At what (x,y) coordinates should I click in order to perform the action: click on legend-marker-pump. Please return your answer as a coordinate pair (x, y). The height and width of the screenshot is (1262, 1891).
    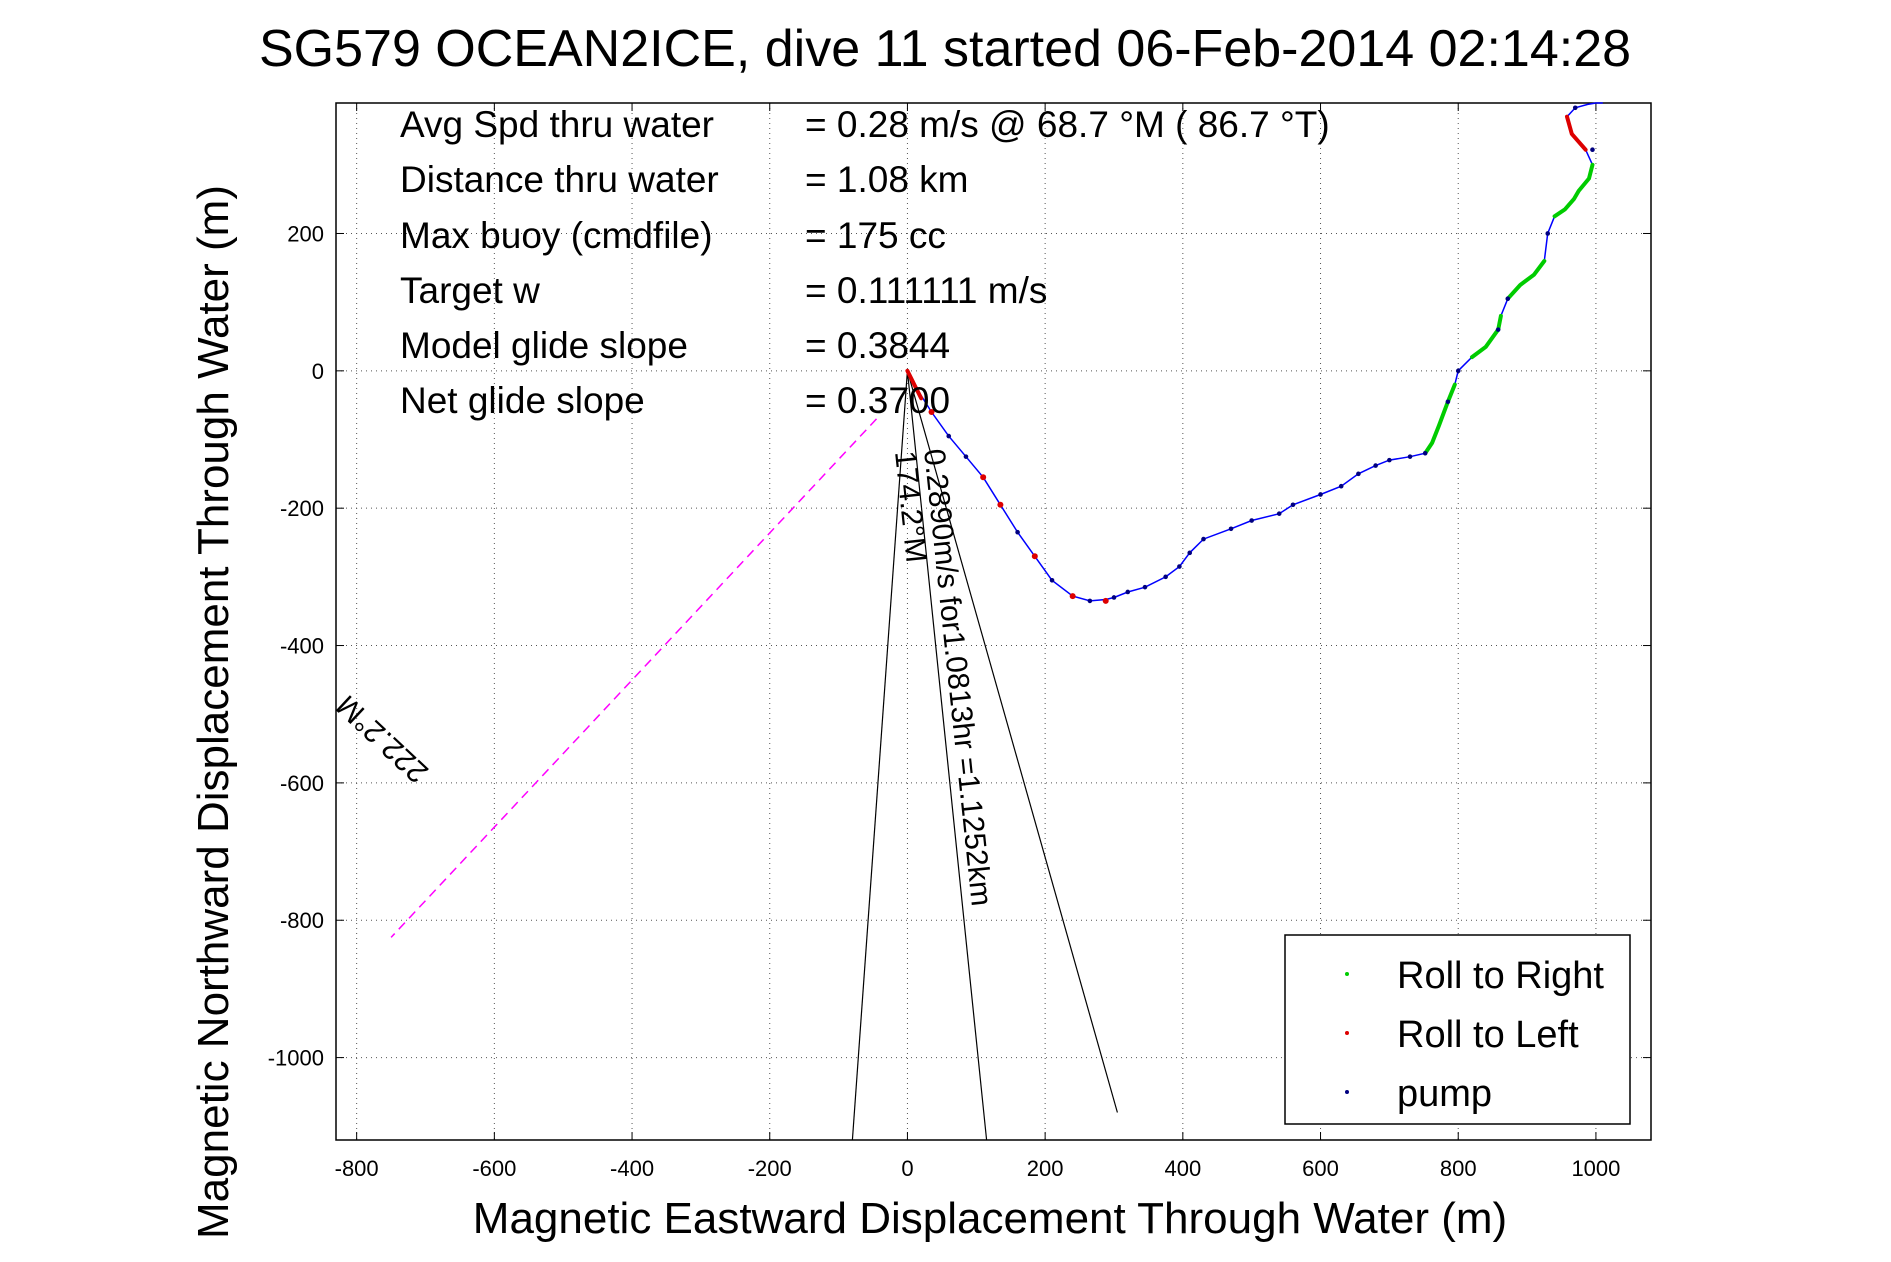
    Looking at the image, I should click on (1347, 1092).